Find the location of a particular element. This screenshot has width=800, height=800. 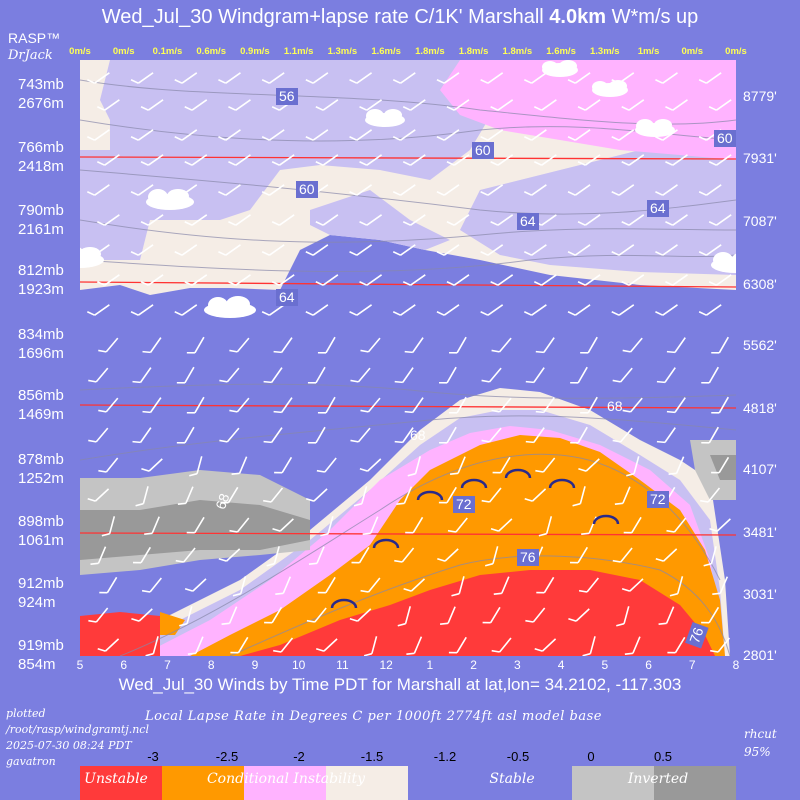

height-ft-label: 7087' is located at coordinates (760, 221).